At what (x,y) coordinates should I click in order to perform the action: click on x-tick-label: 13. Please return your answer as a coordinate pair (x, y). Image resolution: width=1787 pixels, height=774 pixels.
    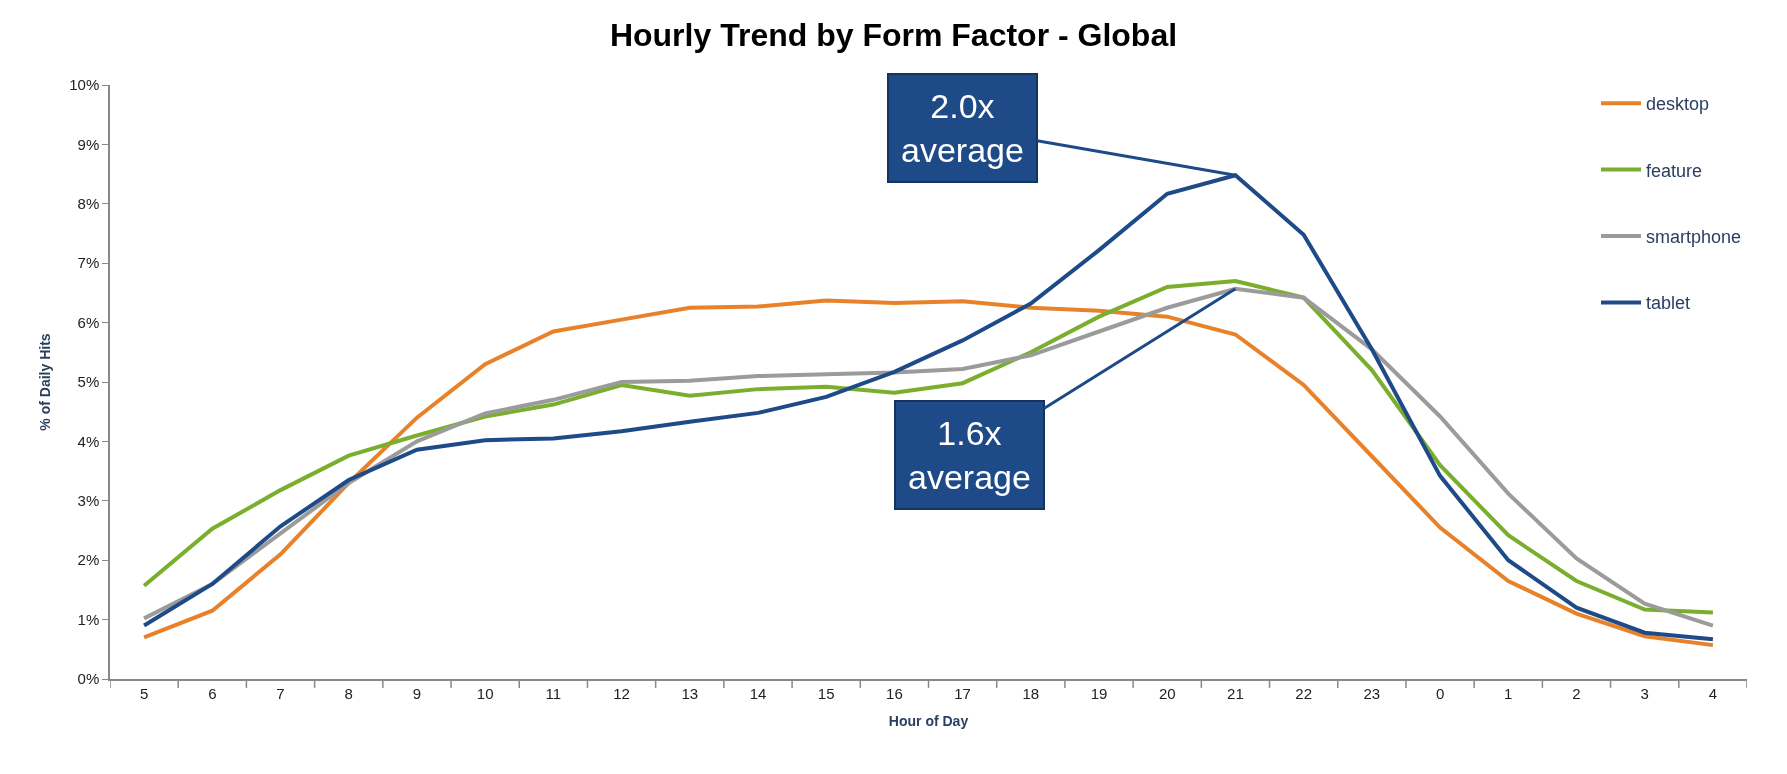
    Looking at the image, I should click on (690, 693).